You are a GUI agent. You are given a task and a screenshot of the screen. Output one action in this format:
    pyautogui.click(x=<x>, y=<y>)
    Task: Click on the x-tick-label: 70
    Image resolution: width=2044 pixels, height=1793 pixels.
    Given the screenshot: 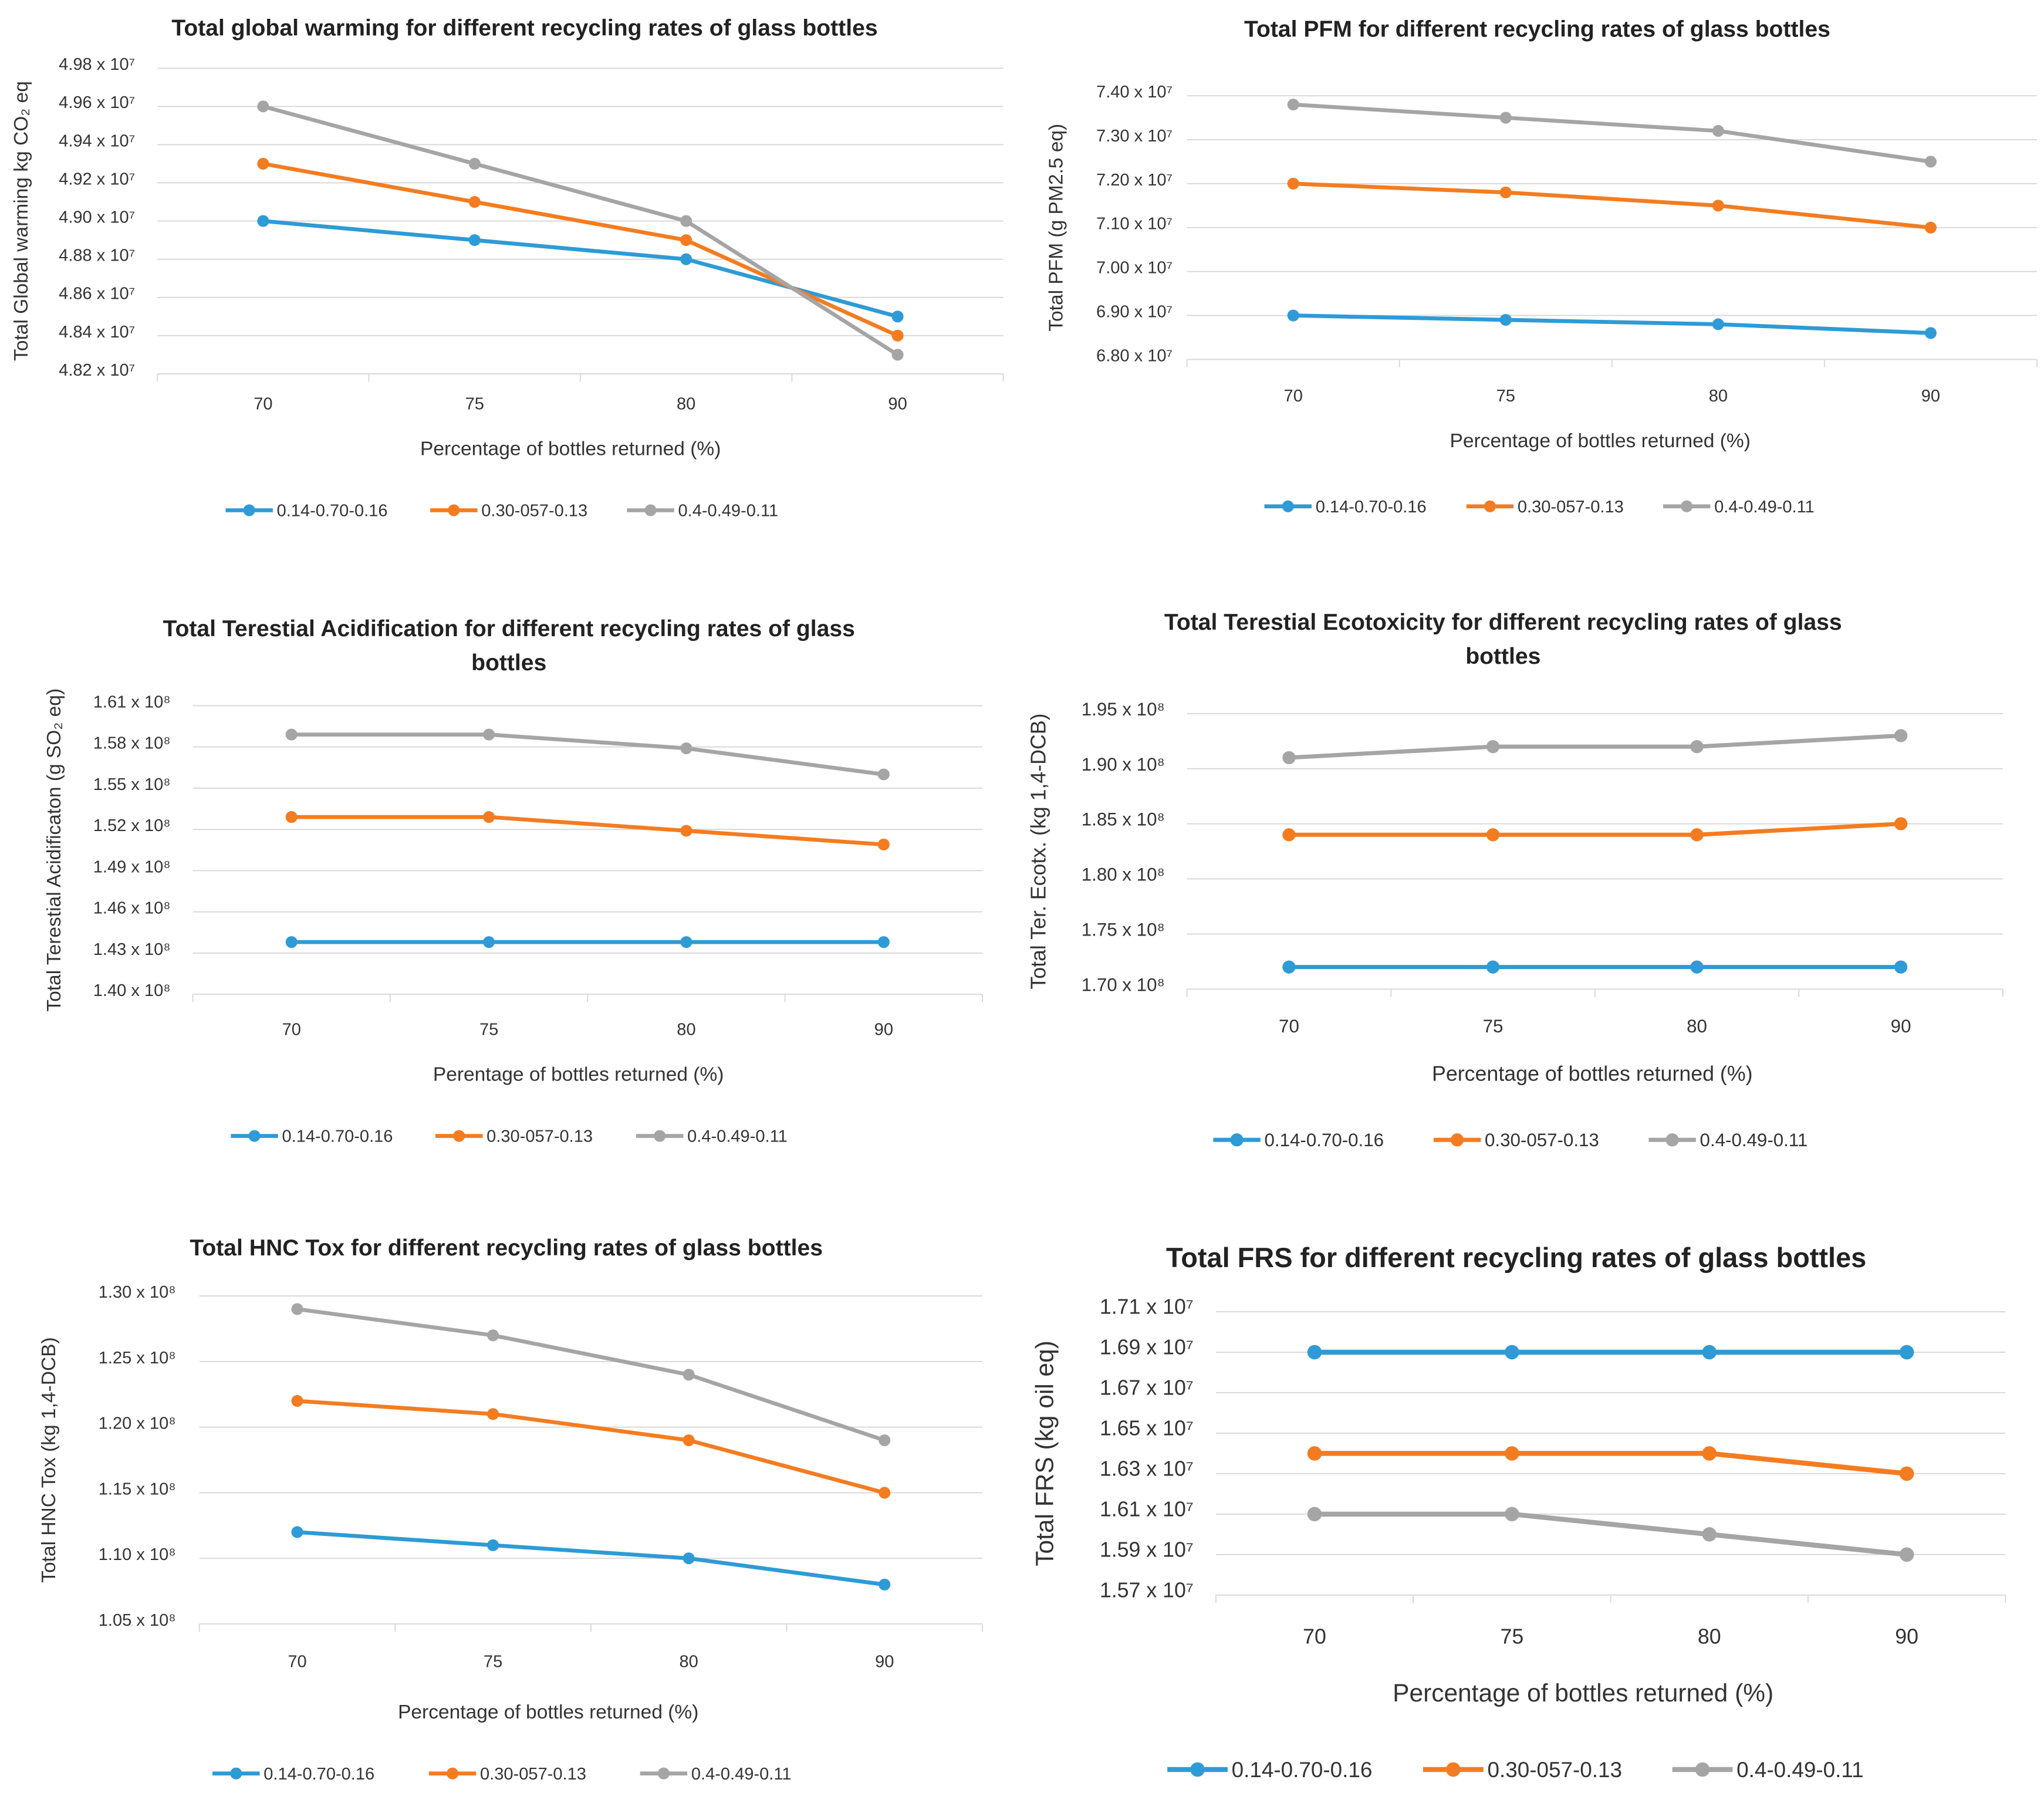 What is the action you would take?
    pyautogui.click(x=1314, y=1636)
    